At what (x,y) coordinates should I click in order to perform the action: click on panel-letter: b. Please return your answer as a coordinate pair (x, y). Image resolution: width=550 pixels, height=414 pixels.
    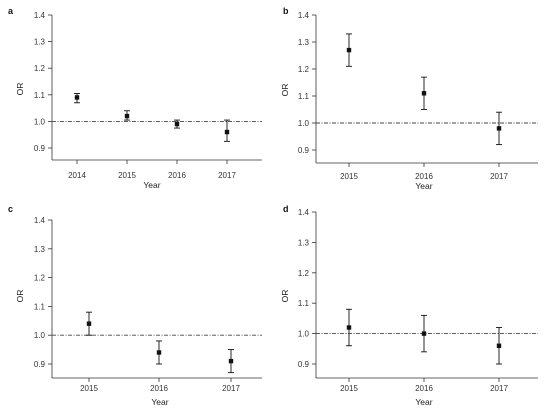
    Looking at the image, I should click on (286, 11).